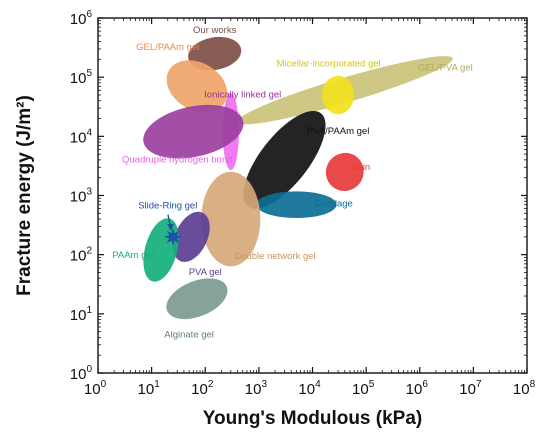  Describe the element at coordinates (81, 136) in the screenshot. I see `y-tick-label: 10⁴` at that location.